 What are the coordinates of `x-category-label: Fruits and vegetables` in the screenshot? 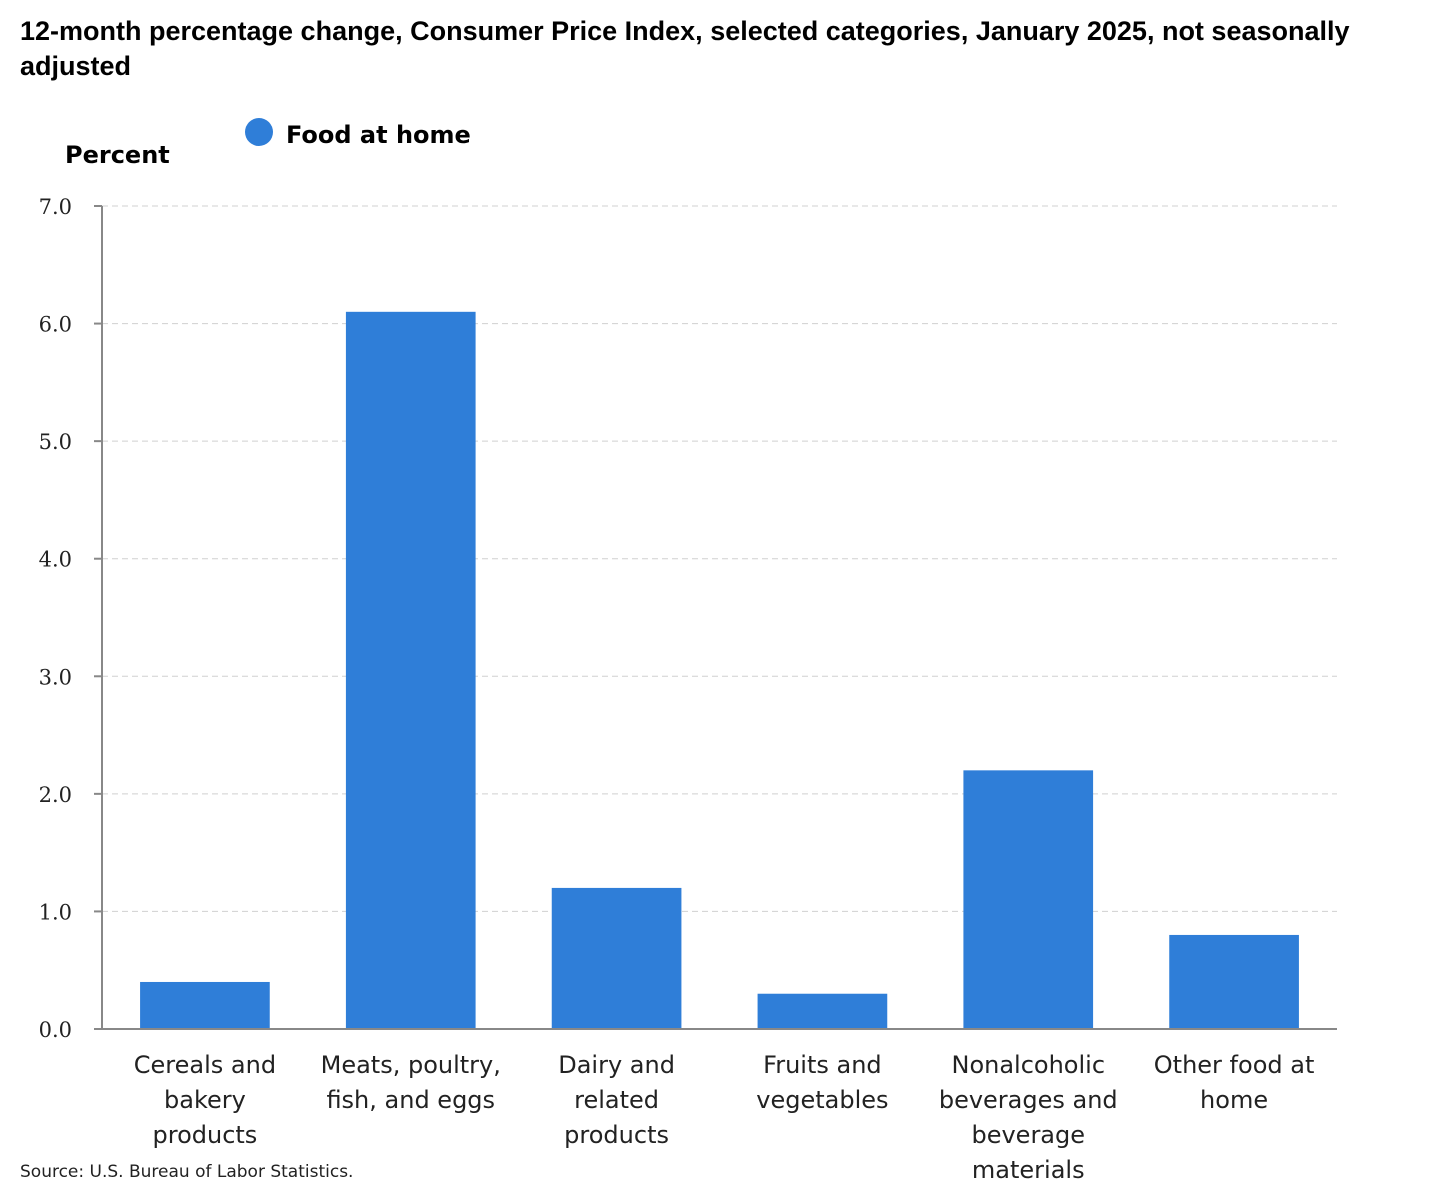 It's located at (822, 1082).